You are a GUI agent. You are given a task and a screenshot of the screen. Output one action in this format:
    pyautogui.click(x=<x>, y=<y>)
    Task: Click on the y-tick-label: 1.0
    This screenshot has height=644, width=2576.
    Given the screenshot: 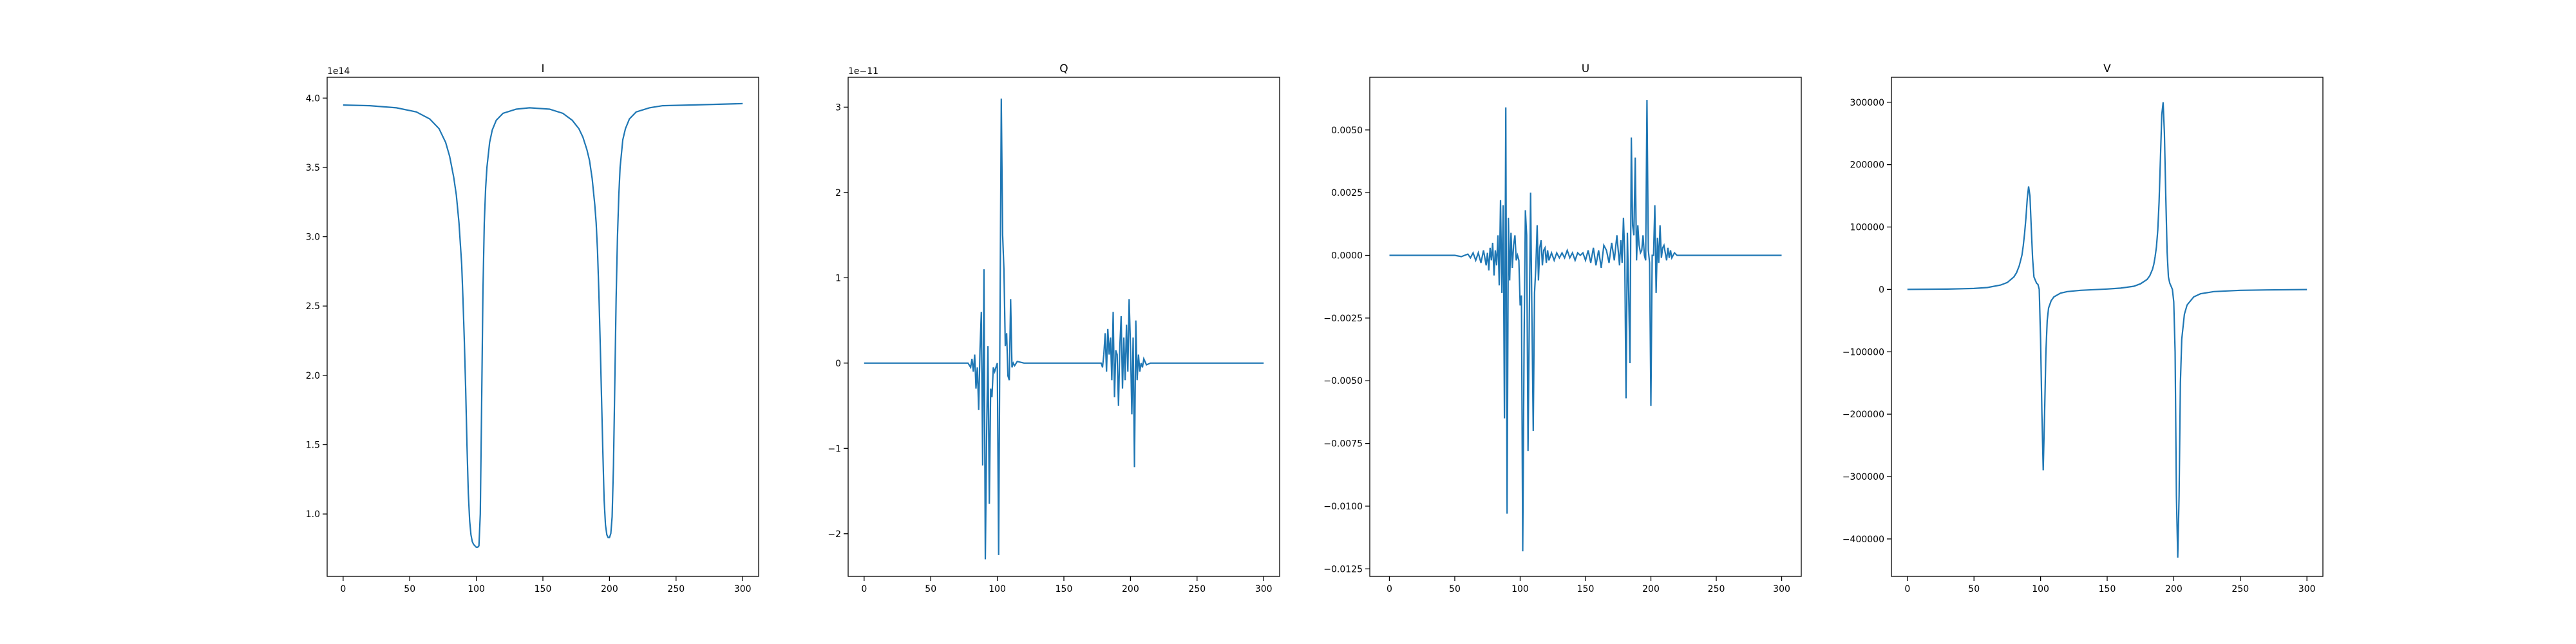 What is the action you would take?
    pyautogui.click(x=313, y=514)
    